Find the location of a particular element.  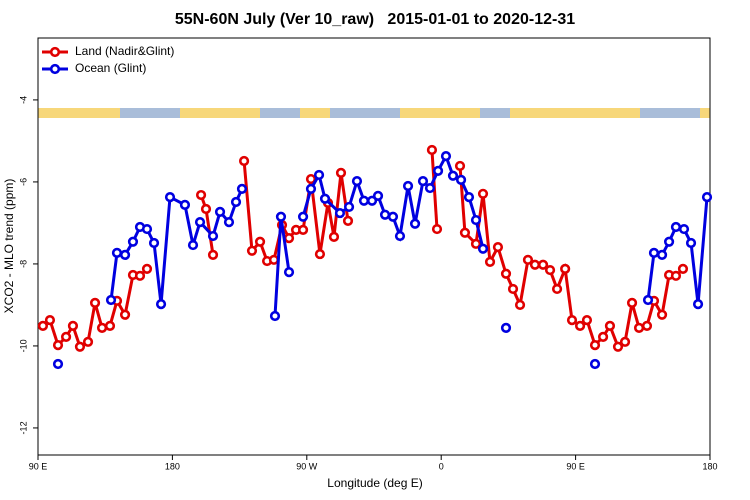

x-tick-label: 90 E is located at coordinates (575, 466).